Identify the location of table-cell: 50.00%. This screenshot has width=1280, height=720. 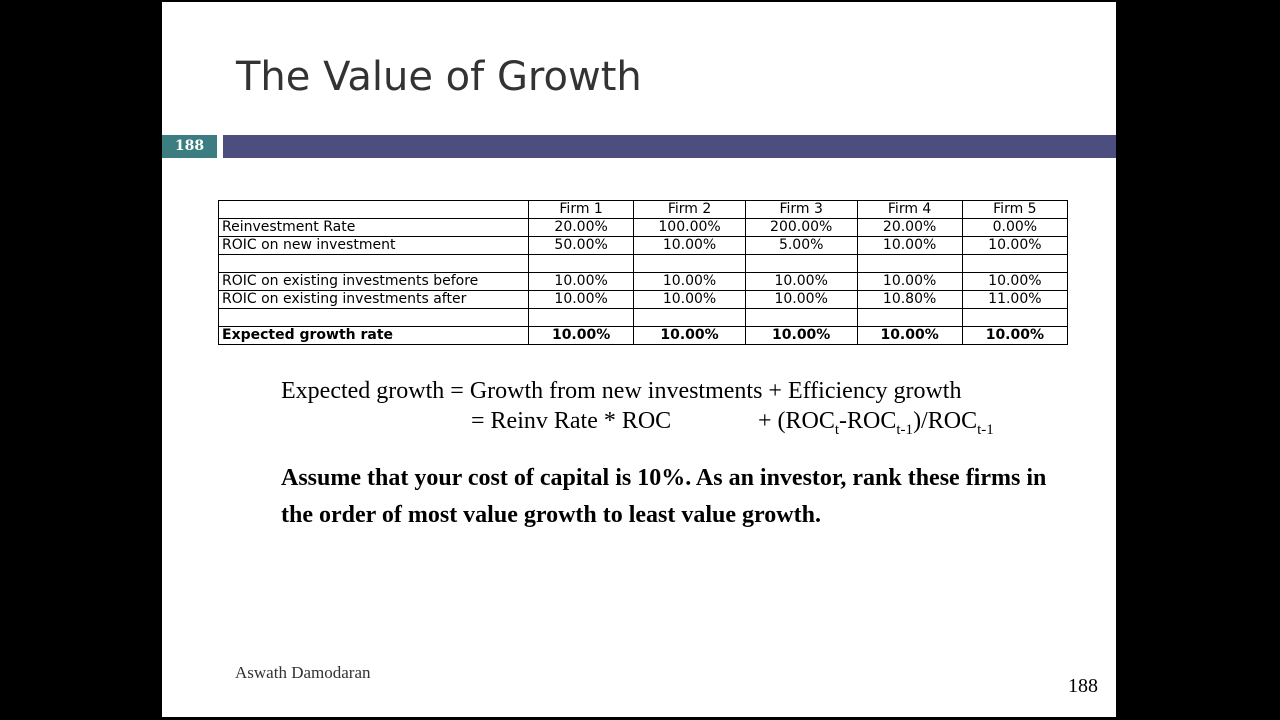
(581, 245).